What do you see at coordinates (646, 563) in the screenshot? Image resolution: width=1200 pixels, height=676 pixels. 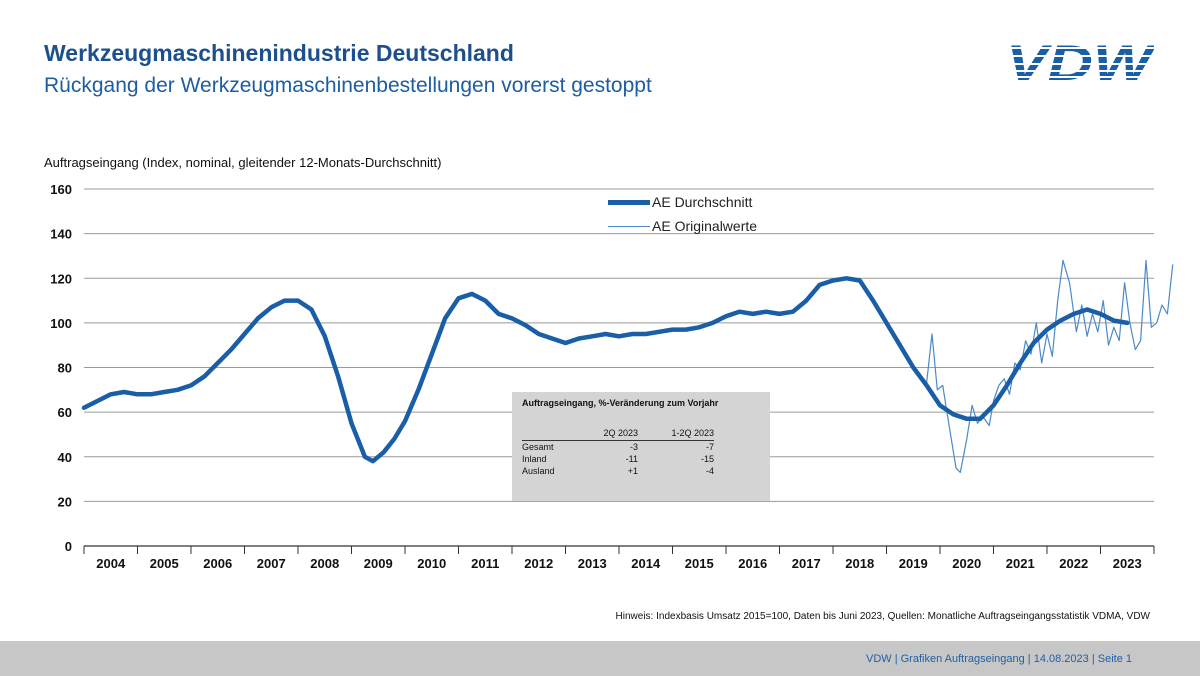 I see `x-tick-label: 2014` at bounding box center [646, 563].